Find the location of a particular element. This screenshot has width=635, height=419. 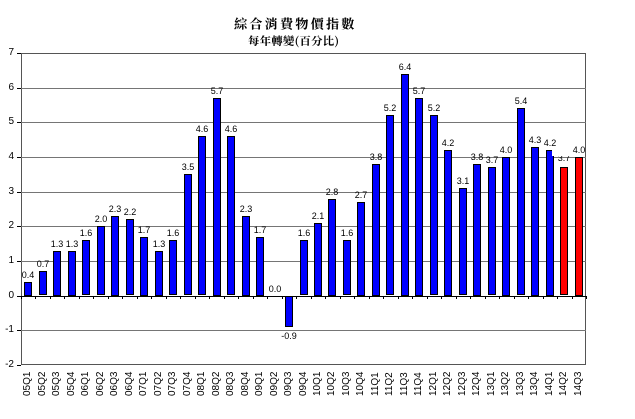

y-axis-label: 1 is located at coordinates (11, 260).